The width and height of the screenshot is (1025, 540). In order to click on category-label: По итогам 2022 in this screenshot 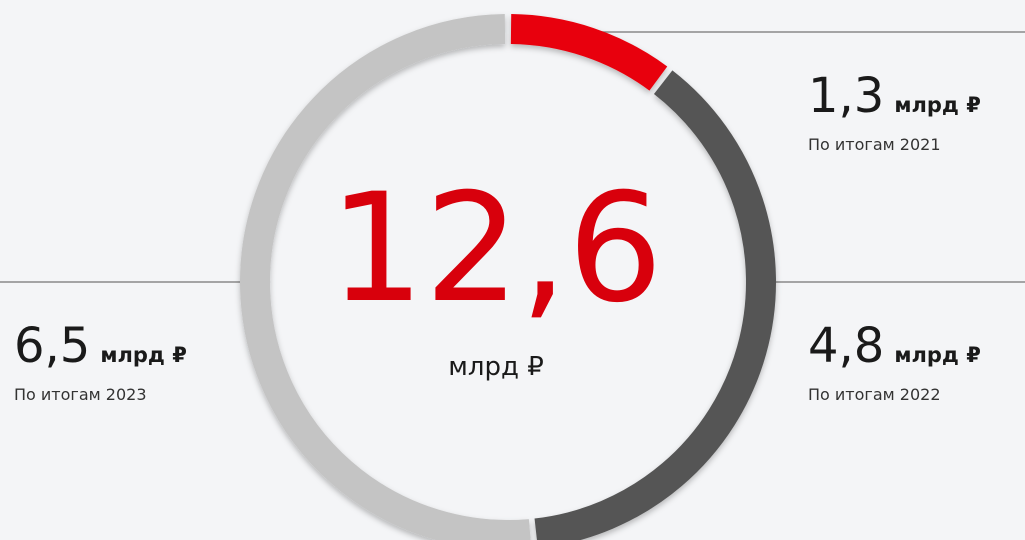, I will do `click(874, 394)`.